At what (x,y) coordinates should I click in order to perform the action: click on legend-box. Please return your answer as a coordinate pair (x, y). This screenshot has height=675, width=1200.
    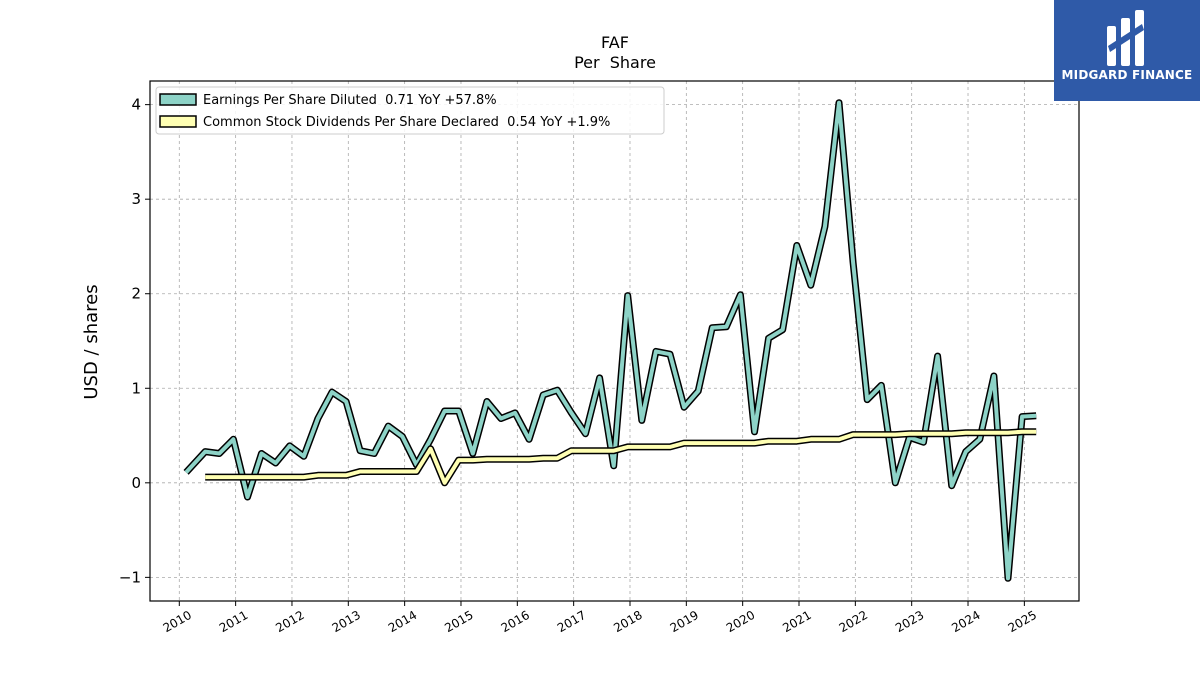
    Looking at the image, I should click on (410, 110).